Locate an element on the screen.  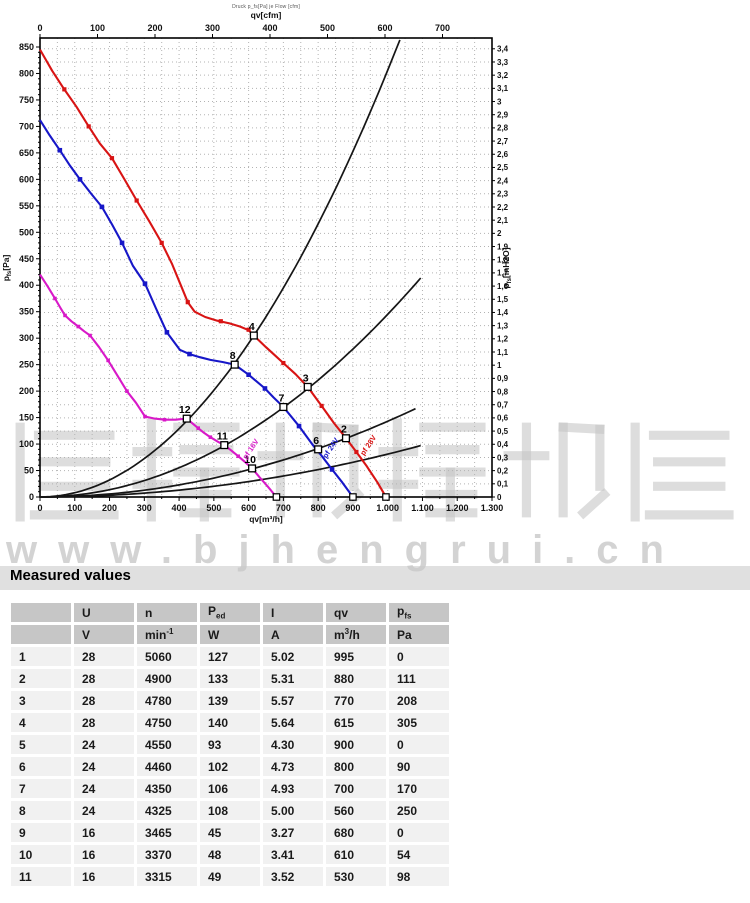
operating-point-label-10: 10 is located at coordinates (250, 460).